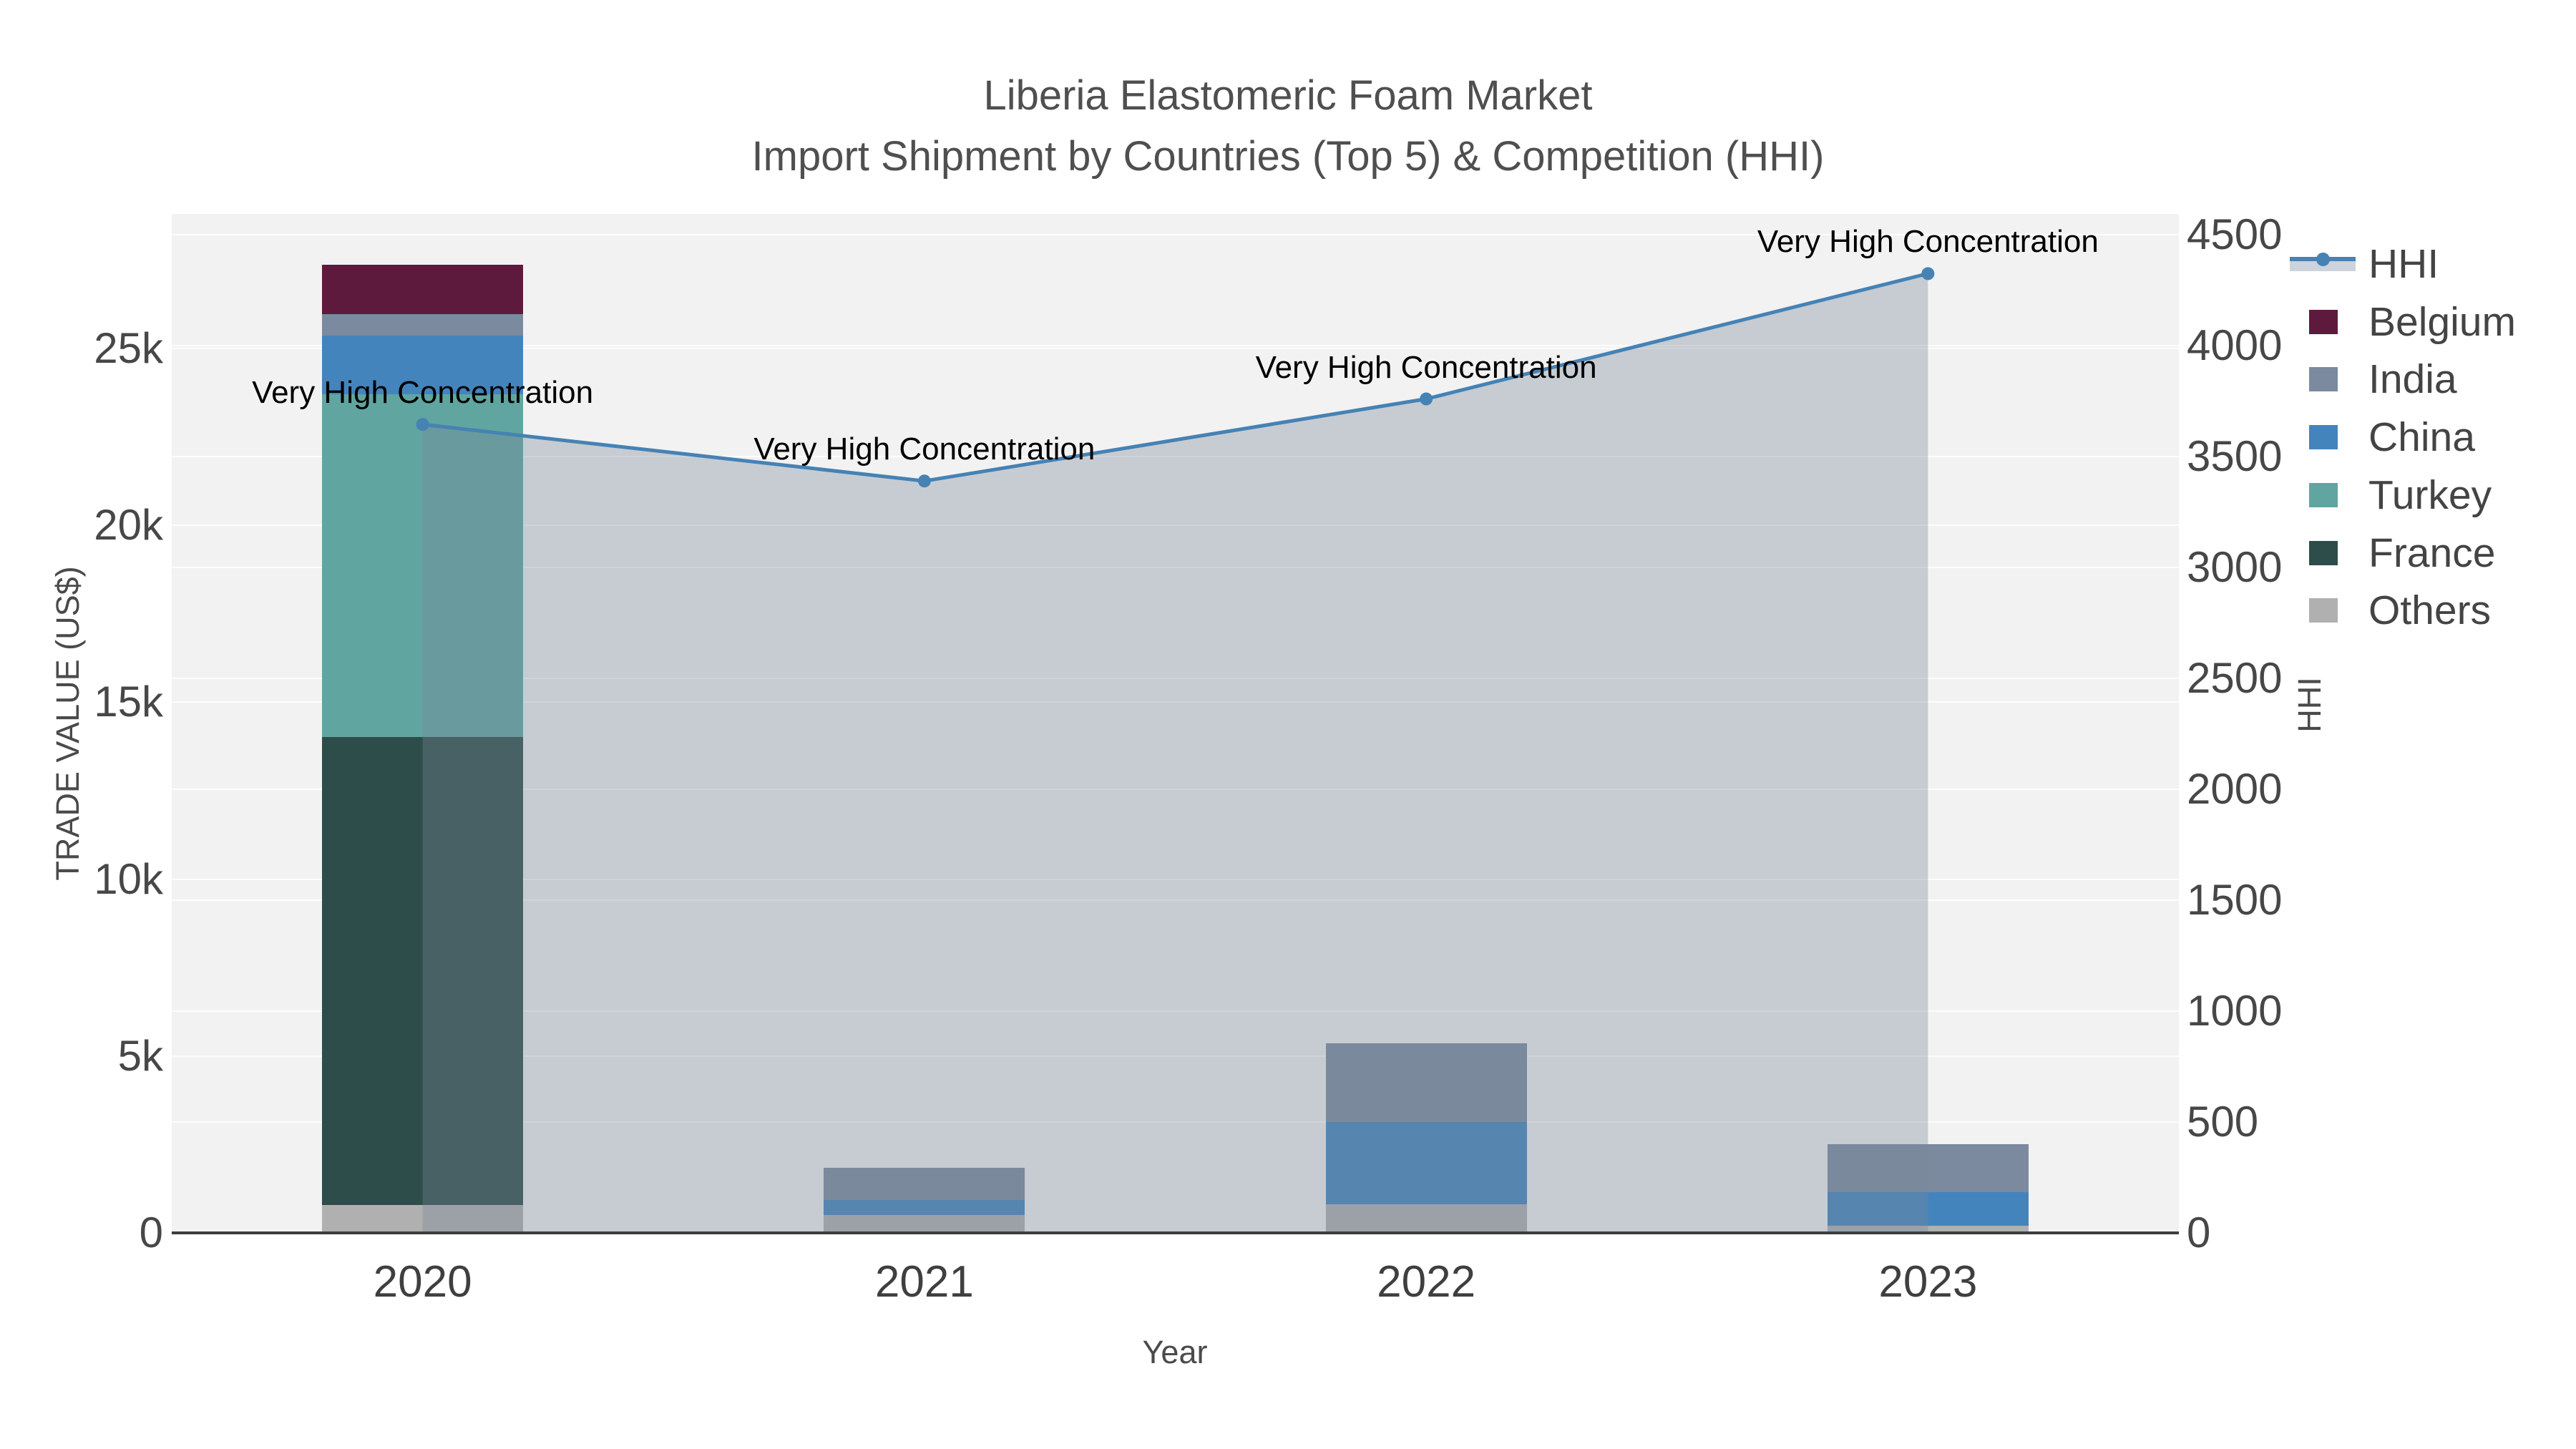 This screenshot has height=1449, width=2576. What do you see at coordinates (924, 481) in the screenshot?
I see `hhi-marker-2021` at bounding box center [924, 481].